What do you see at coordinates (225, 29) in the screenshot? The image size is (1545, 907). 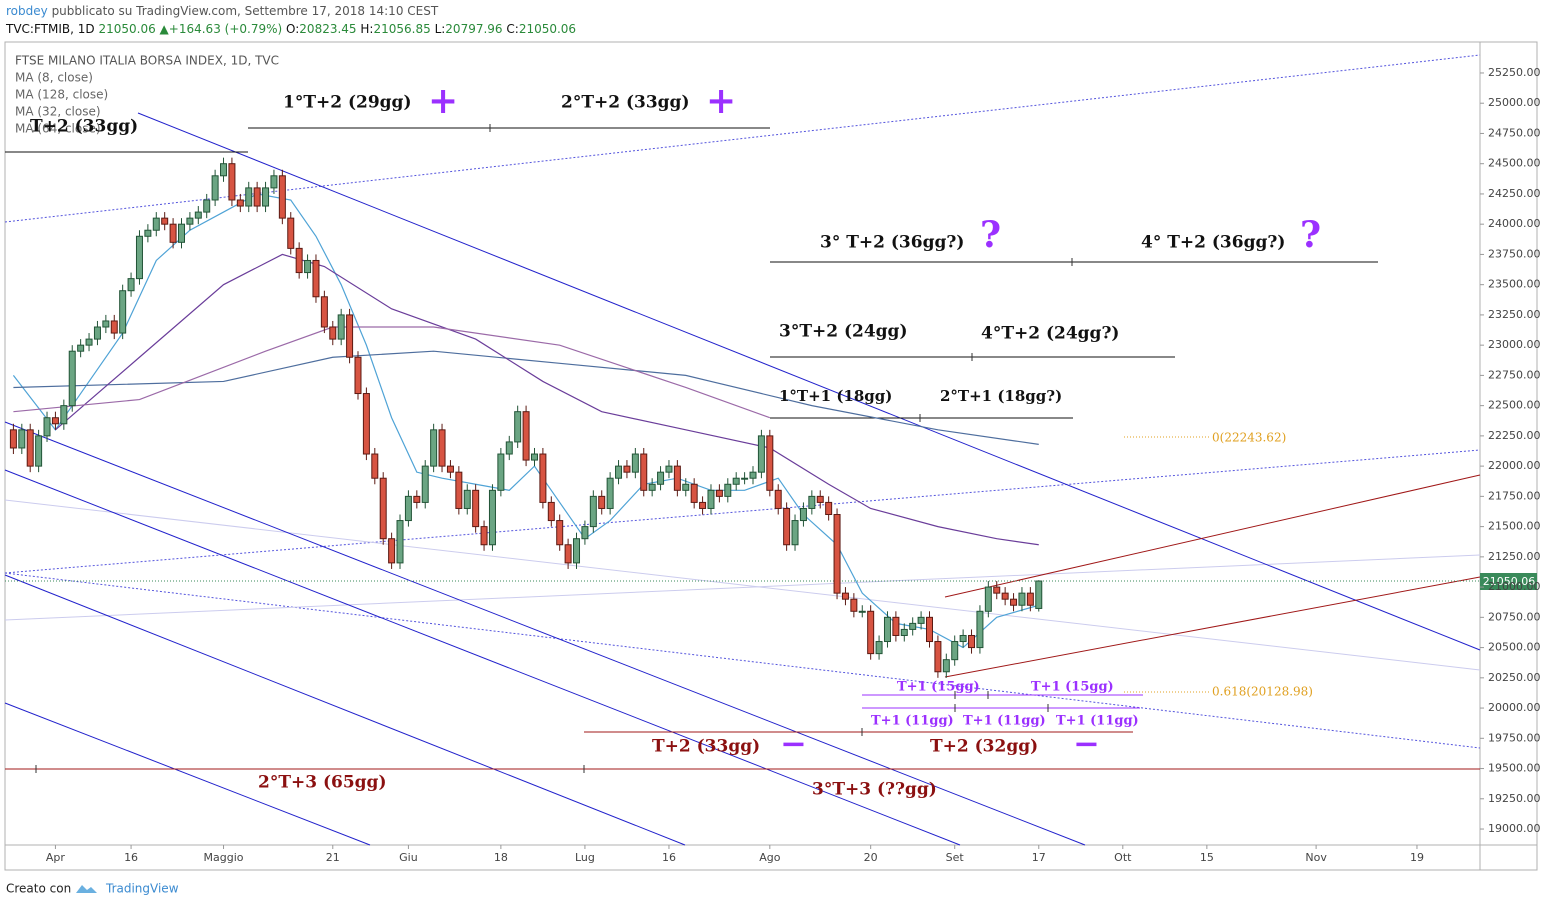 I see `change: +164.63 (+0.79%)` at bounding box center [225, 29].